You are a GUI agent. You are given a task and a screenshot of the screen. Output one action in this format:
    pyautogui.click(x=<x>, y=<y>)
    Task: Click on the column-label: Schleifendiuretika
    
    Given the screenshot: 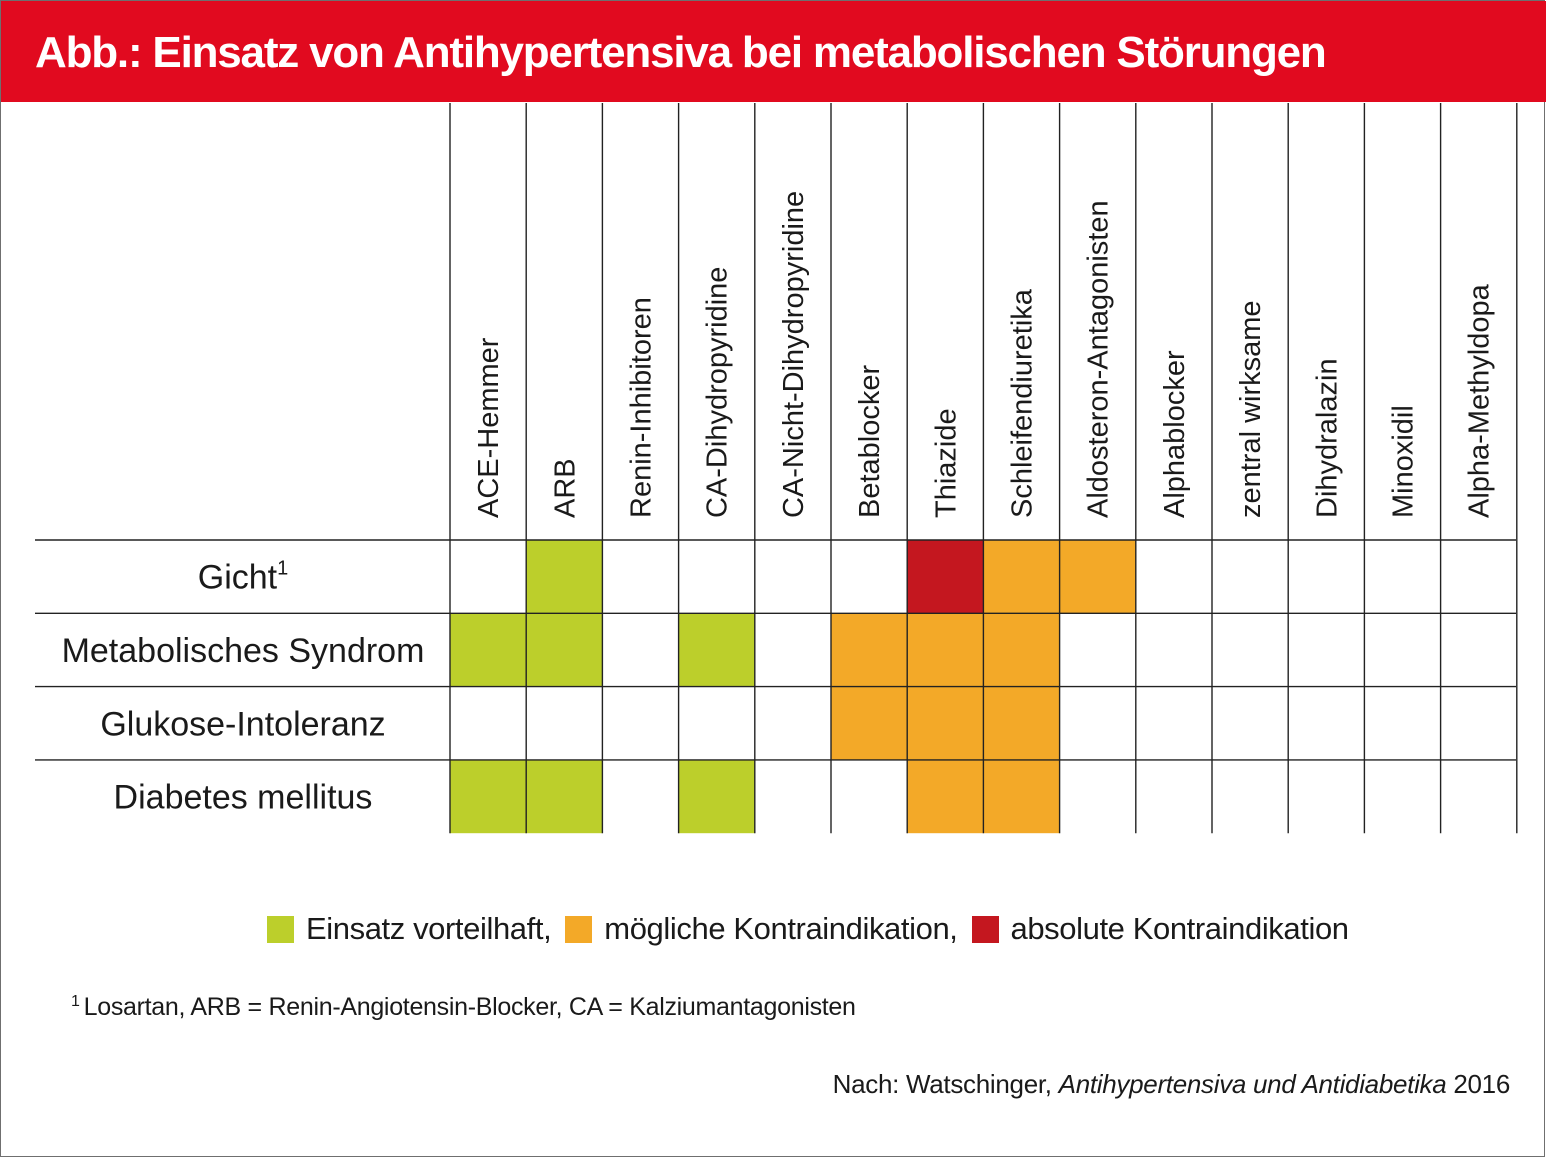 What is the action you would take?
    pyautogui.click(x=1023, y=403)
    